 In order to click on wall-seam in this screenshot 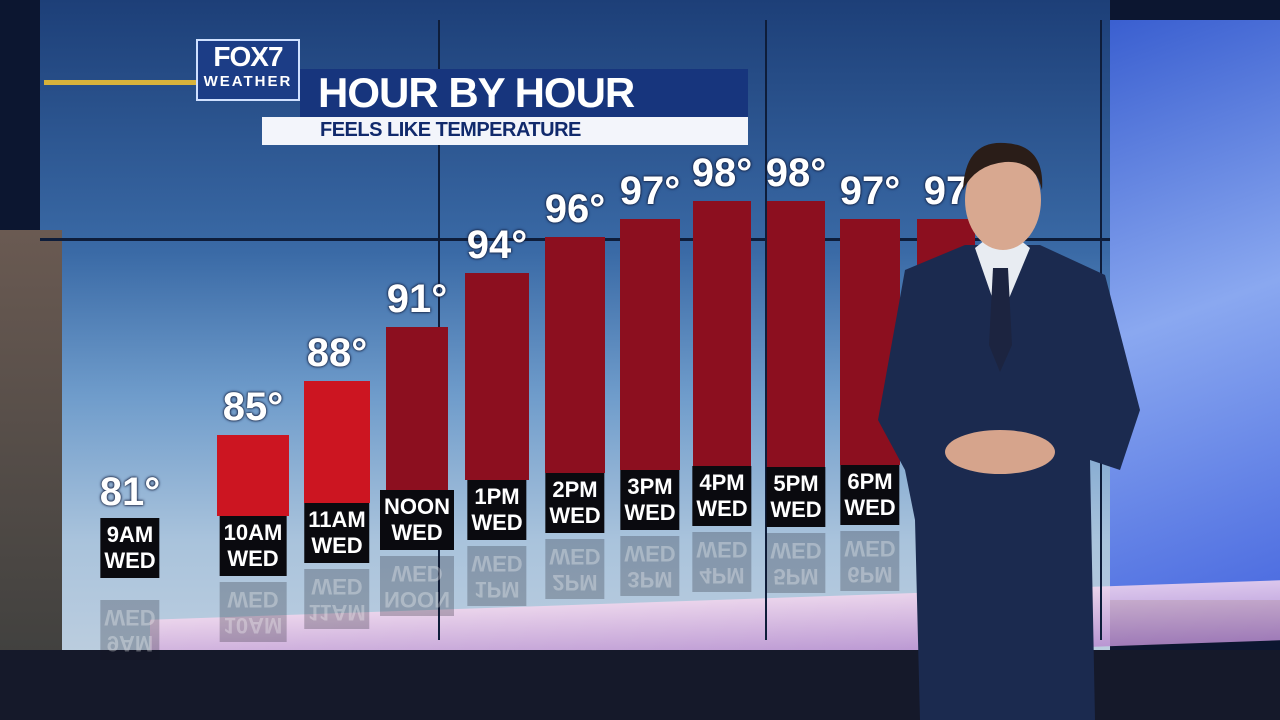, I will do `click(766, 330)`.